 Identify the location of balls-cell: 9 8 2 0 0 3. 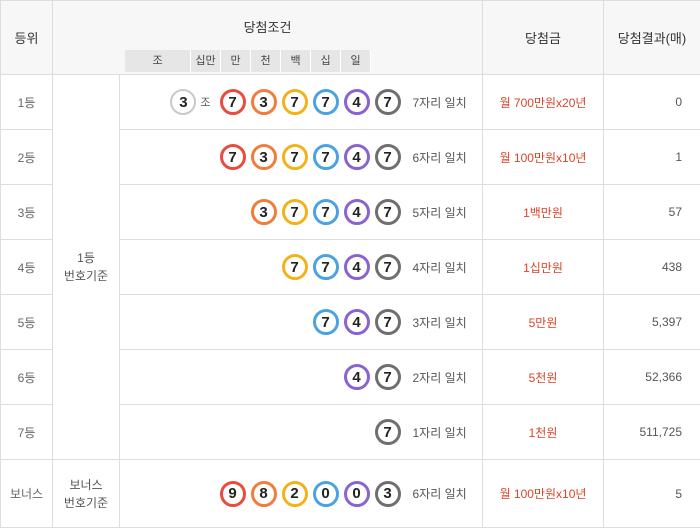
(264, 493).